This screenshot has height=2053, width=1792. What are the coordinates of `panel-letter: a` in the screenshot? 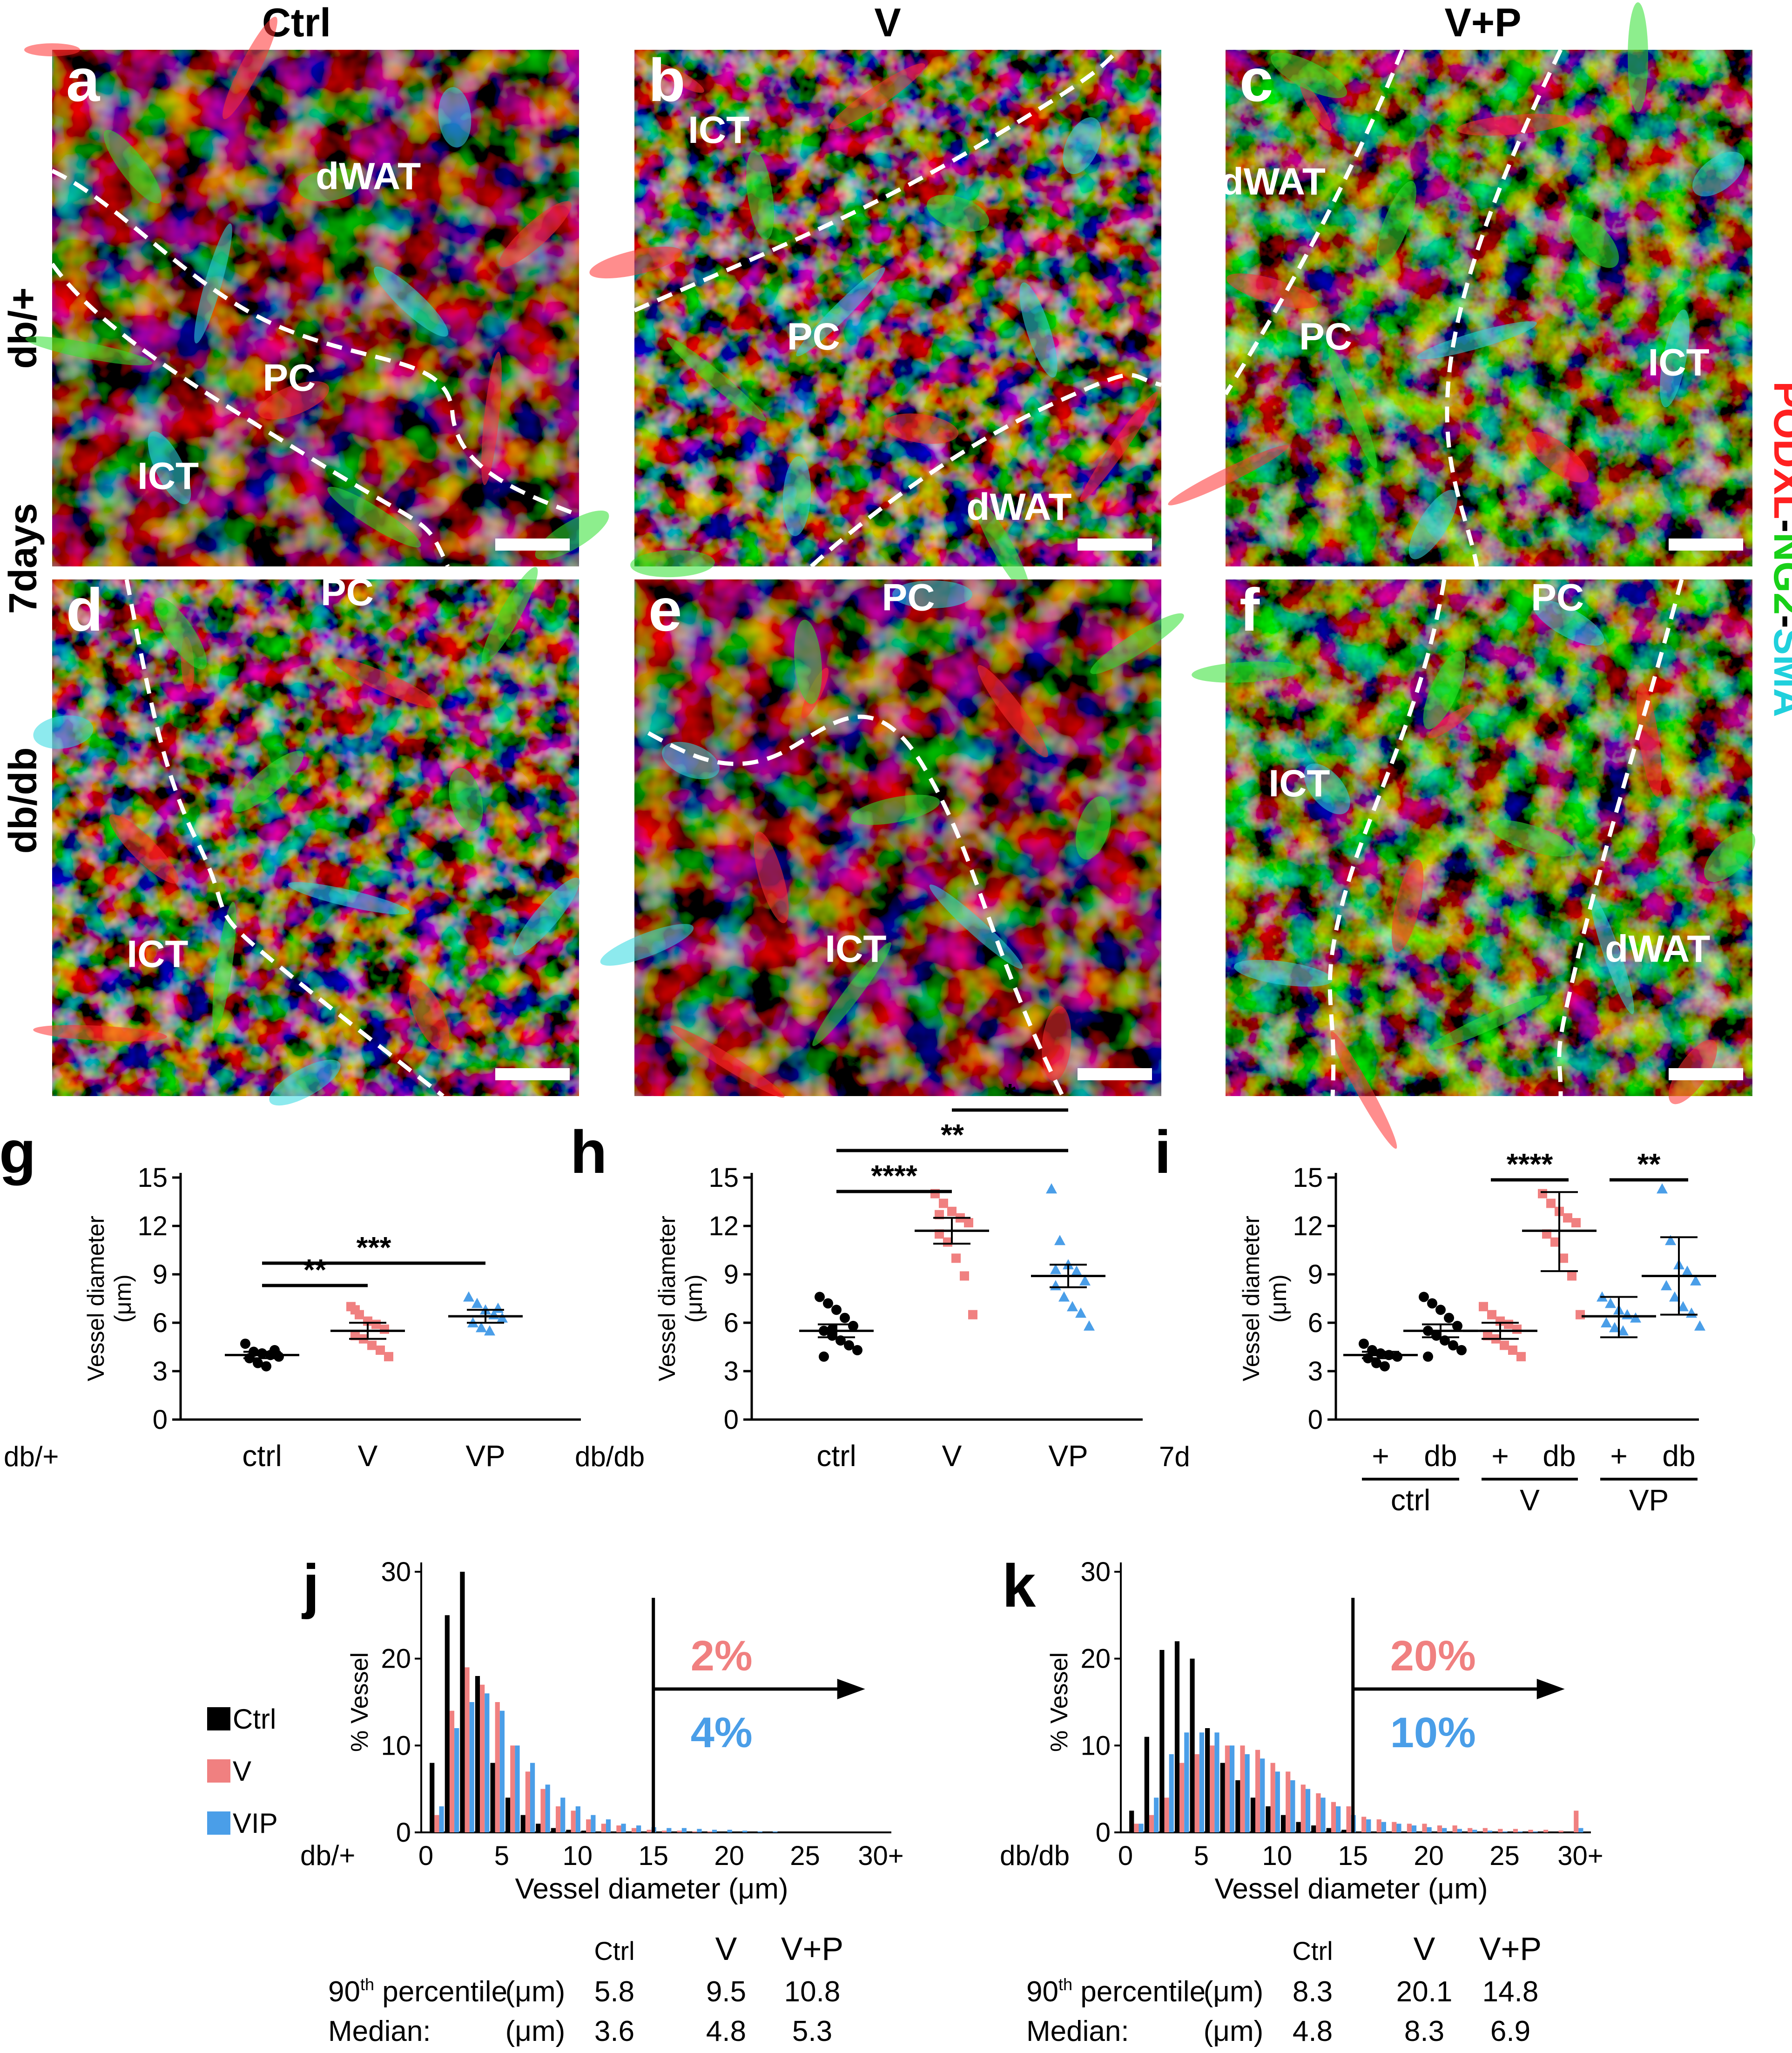 It's located at (83, 80).